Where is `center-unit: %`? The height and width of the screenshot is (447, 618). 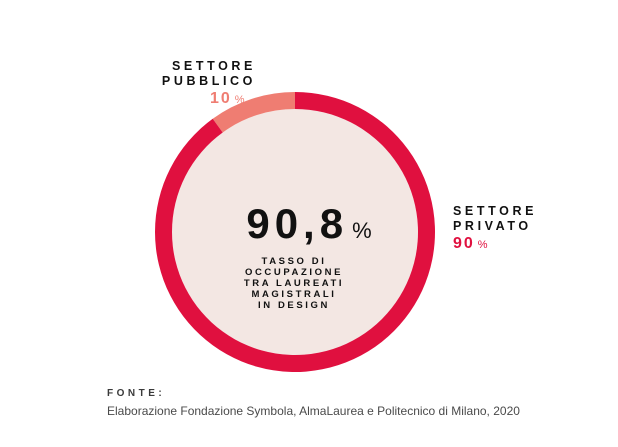
center-unit: % is located at coordinates (362, 230).